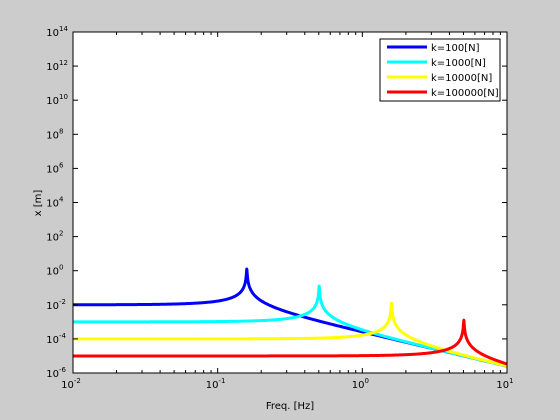  What do you see at coordinates (461, 78) in the screenshot?
I see `legend-label: k=10000[N]` at bounding box center [461, 78].